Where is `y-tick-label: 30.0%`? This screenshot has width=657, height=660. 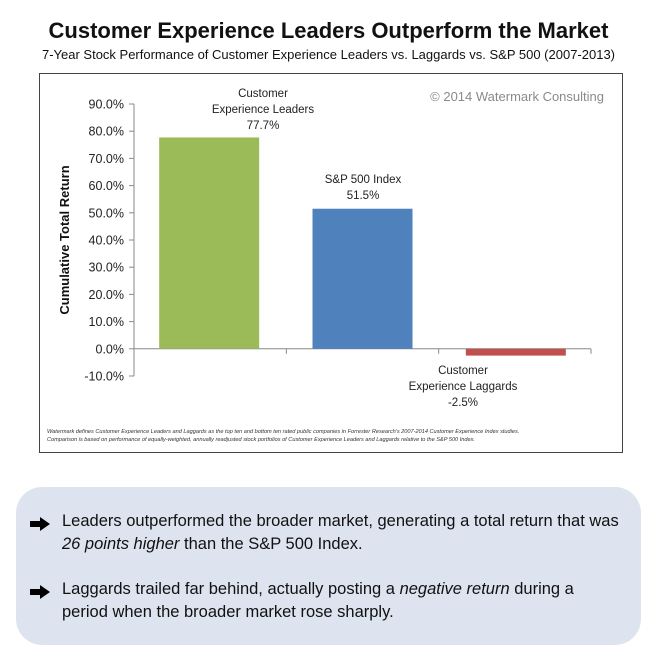
y-tick-label: 30.0% is located at coordinates (106, 268).